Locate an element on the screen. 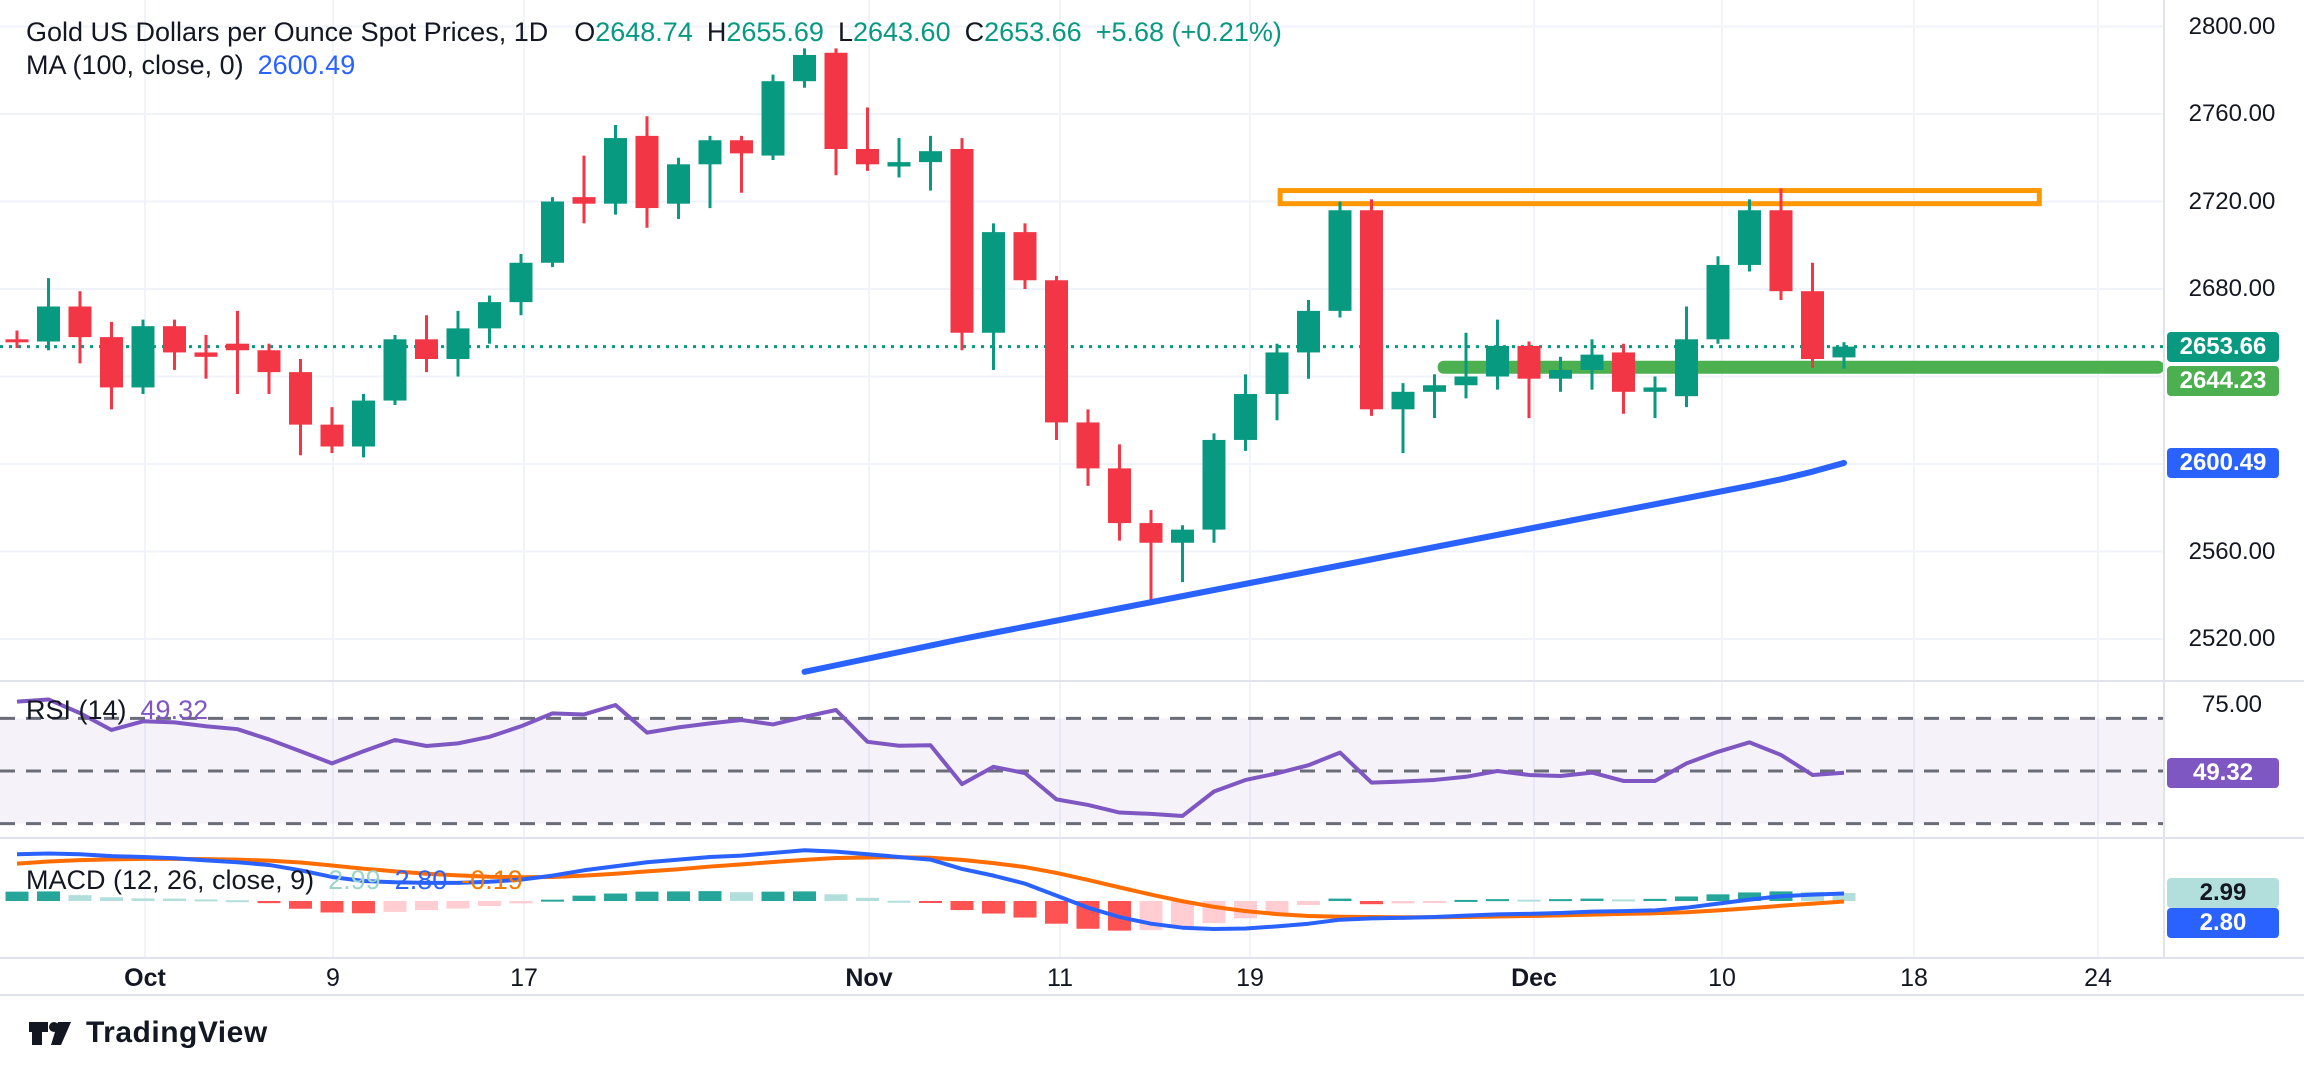 The height and width of the screenshot is (1066, 2304). tradingview-logo-text: TradingView is located at coordinates (177, 1032).